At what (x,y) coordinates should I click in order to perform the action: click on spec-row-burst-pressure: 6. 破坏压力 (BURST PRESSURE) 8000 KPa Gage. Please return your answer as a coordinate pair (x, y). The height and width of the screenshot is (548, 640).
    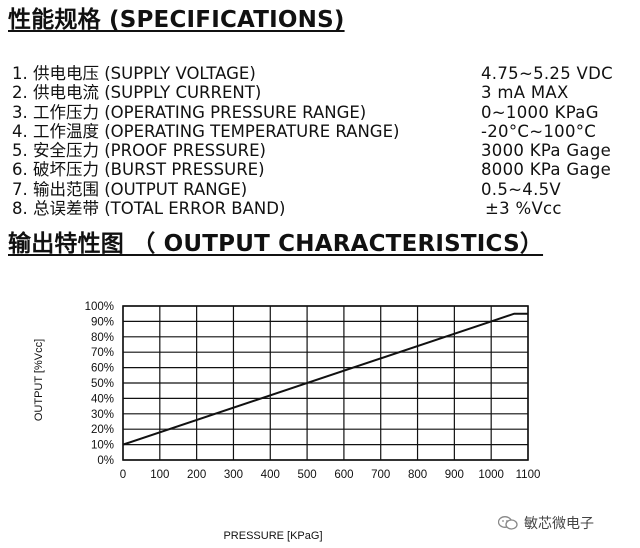
    Looking at the image, I should click on (322, 169).